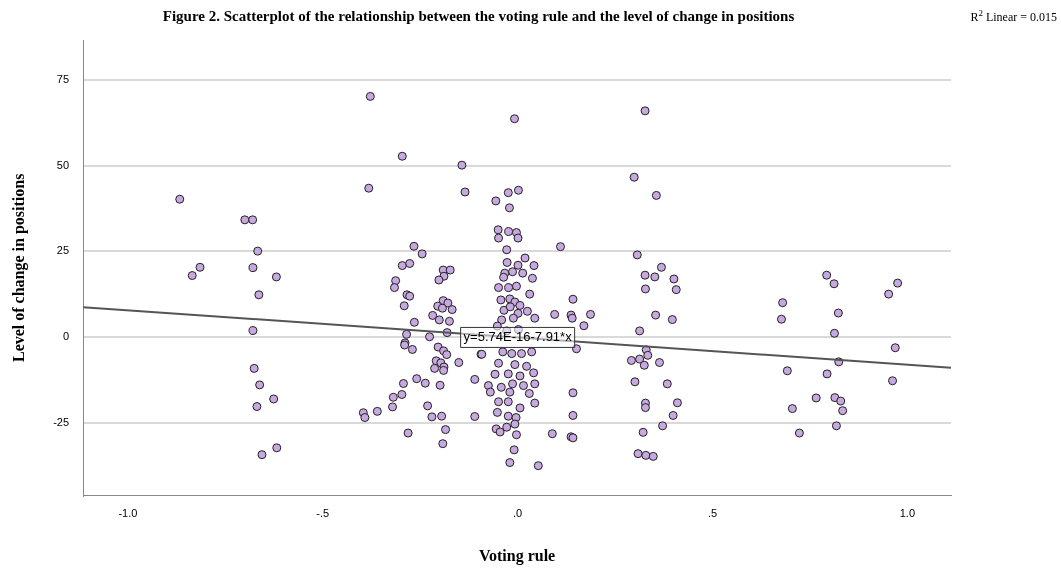 The height and width of the screenshot is (574, 1061). What do you see at coordinates (63, 78) in the screenshot?
I see `y-tick-label: 75` at bounding box center [63, 78].